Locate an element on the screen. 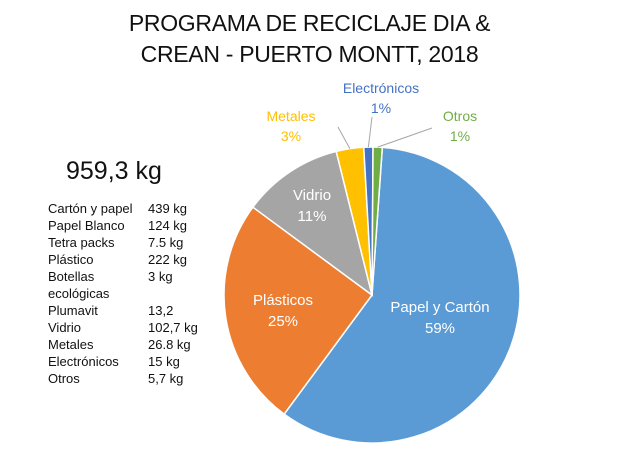 This screenshot has width=619, height=464. table-row: Cartón y papel 439 kg is located at coordinates (123, 208).